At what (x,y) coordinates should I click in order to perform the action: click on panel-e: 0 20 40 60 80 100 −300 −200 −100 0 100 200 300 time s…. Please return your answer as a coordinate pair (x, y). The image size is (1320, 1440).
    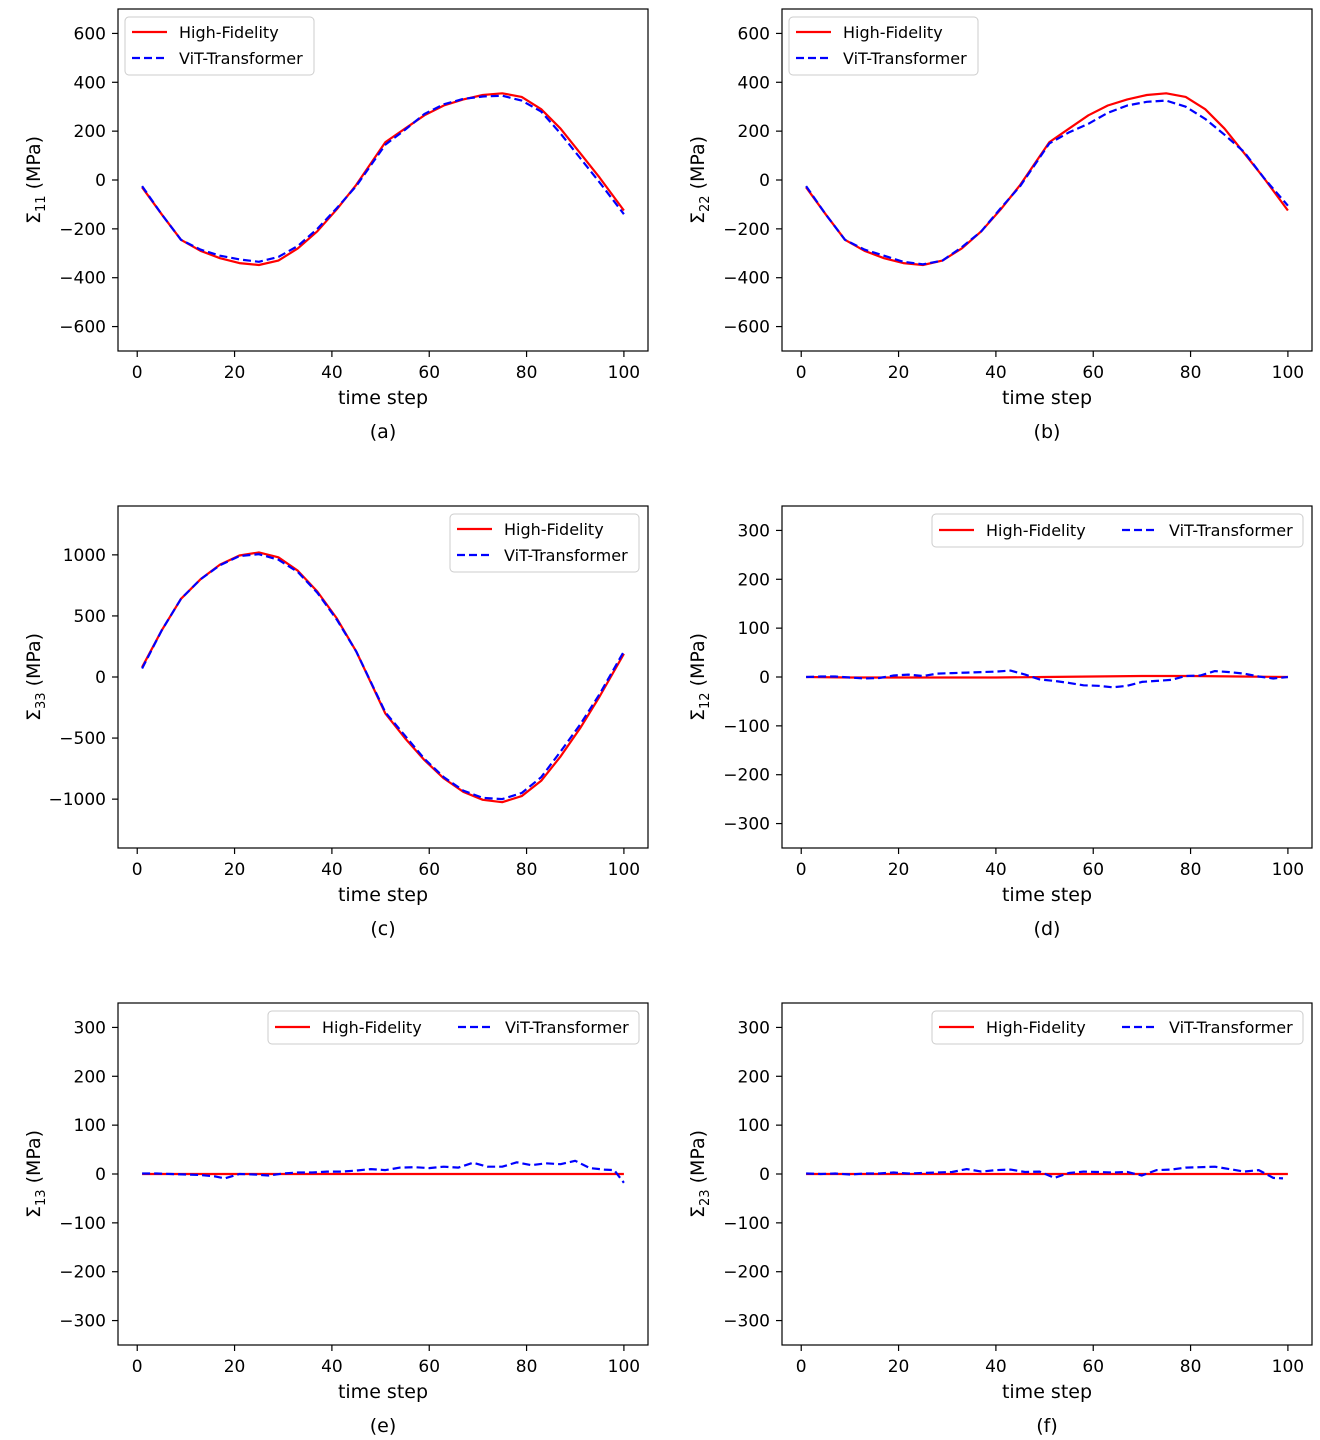
    Looking at the image, I should click on (336, 1219).